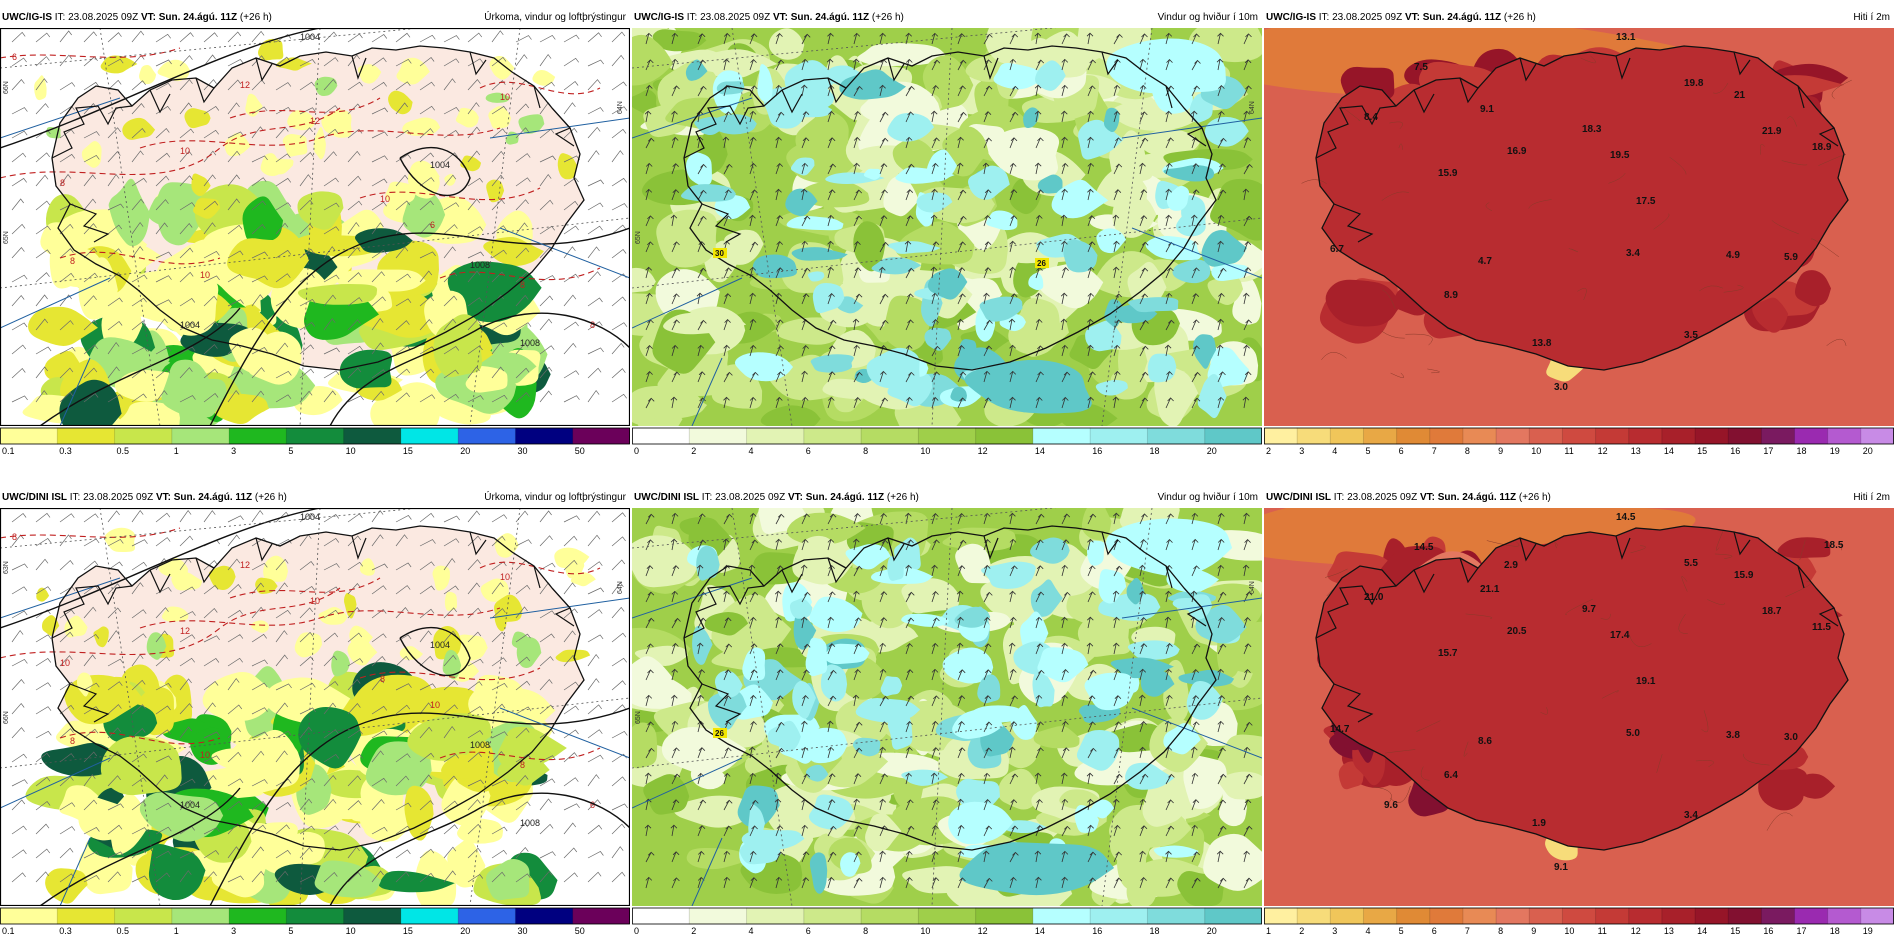 This screenshot has width=1900, height=950. I want to click on colorbar-svg: 2345678910111213141516171819202122, so click(1579, 441).